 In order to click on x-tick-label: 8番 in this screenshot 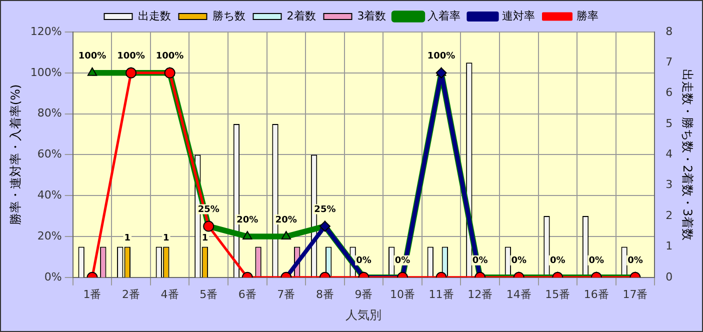, I will do `click(325, 294)`.